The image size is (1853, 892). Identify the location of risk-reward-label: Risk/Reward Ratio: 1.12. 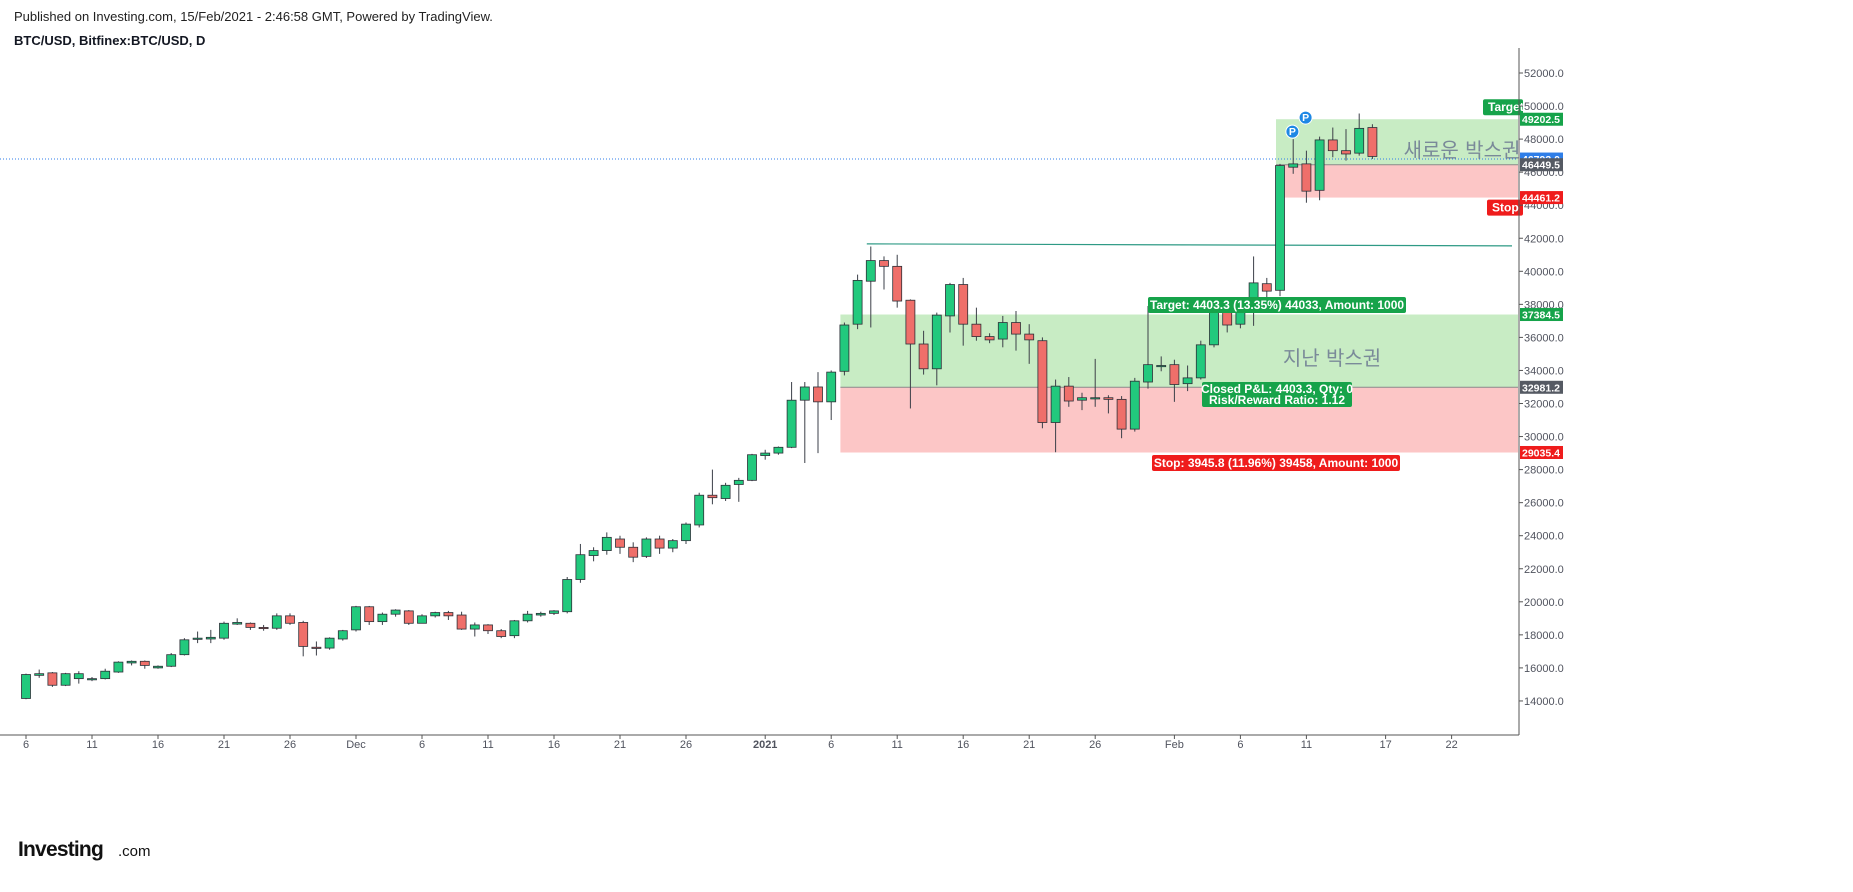
(1277, 400).